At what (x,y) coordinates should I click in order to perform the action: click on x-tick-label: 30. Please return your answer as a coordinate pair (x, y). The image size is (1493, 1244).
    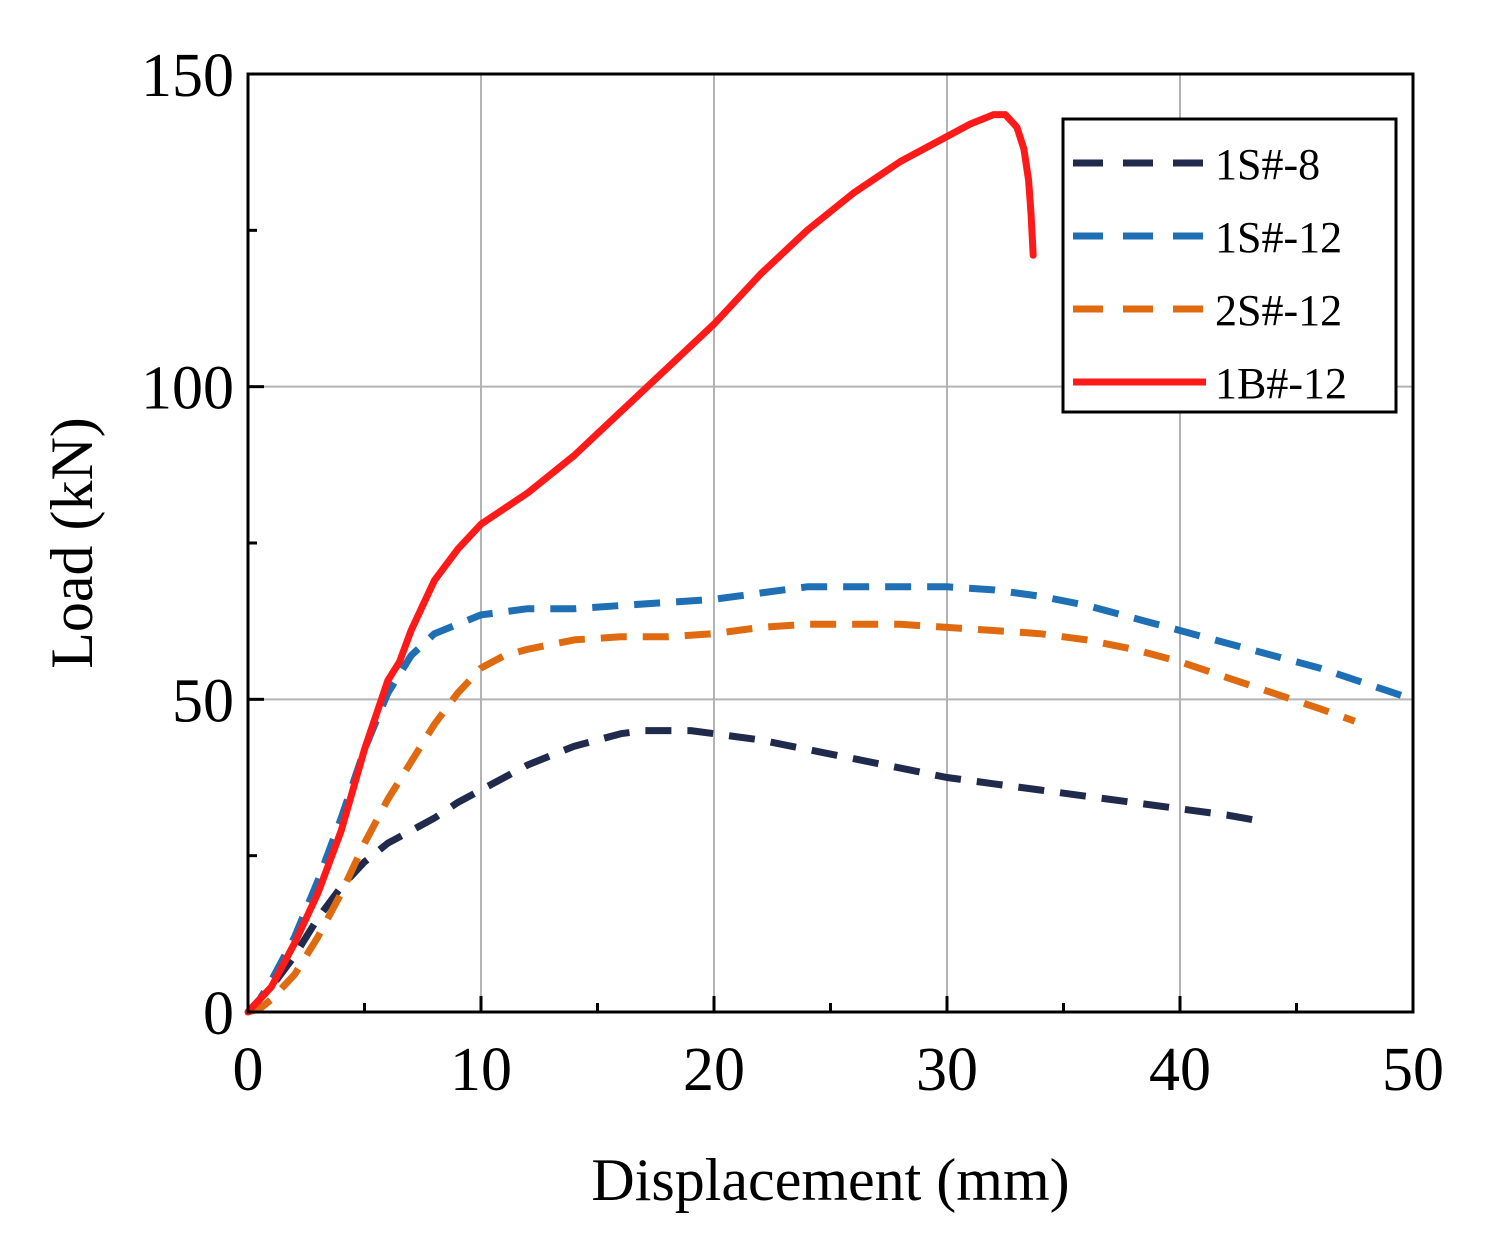
    Looking at the image, I should click on (947, 1070).